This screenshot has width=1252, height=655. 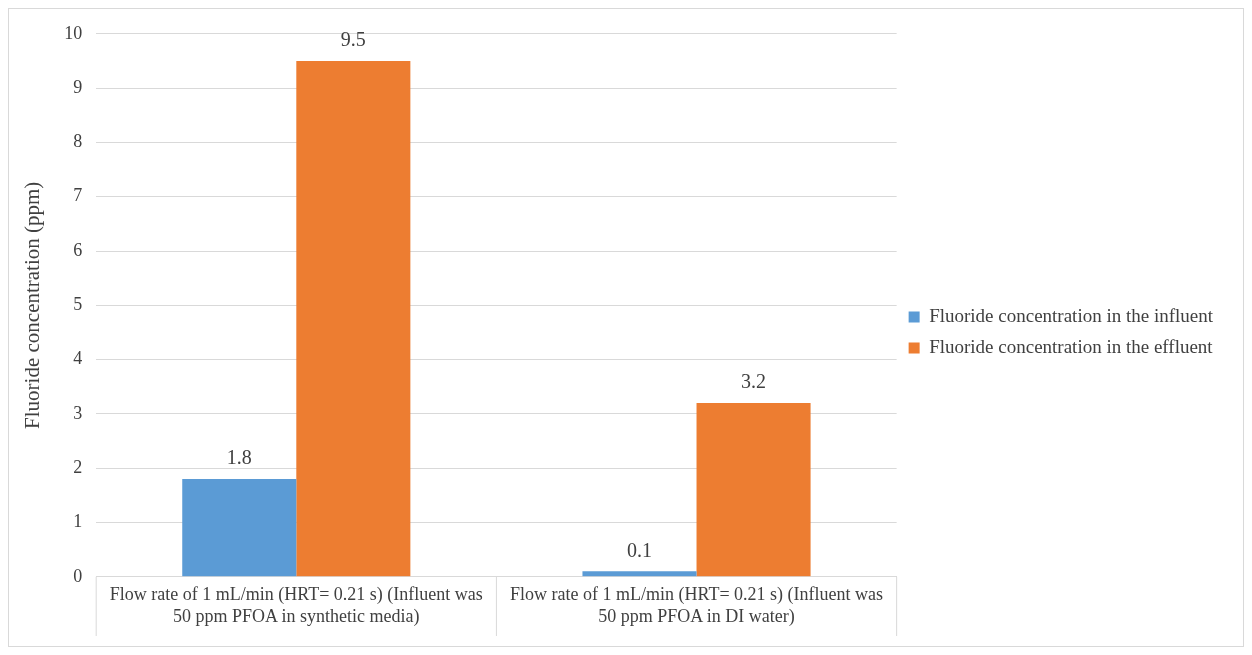 What do you see at coordinates (239, 457) in the screenshot?
I see `data-label: 1.8` at bounding box center [239, 457].